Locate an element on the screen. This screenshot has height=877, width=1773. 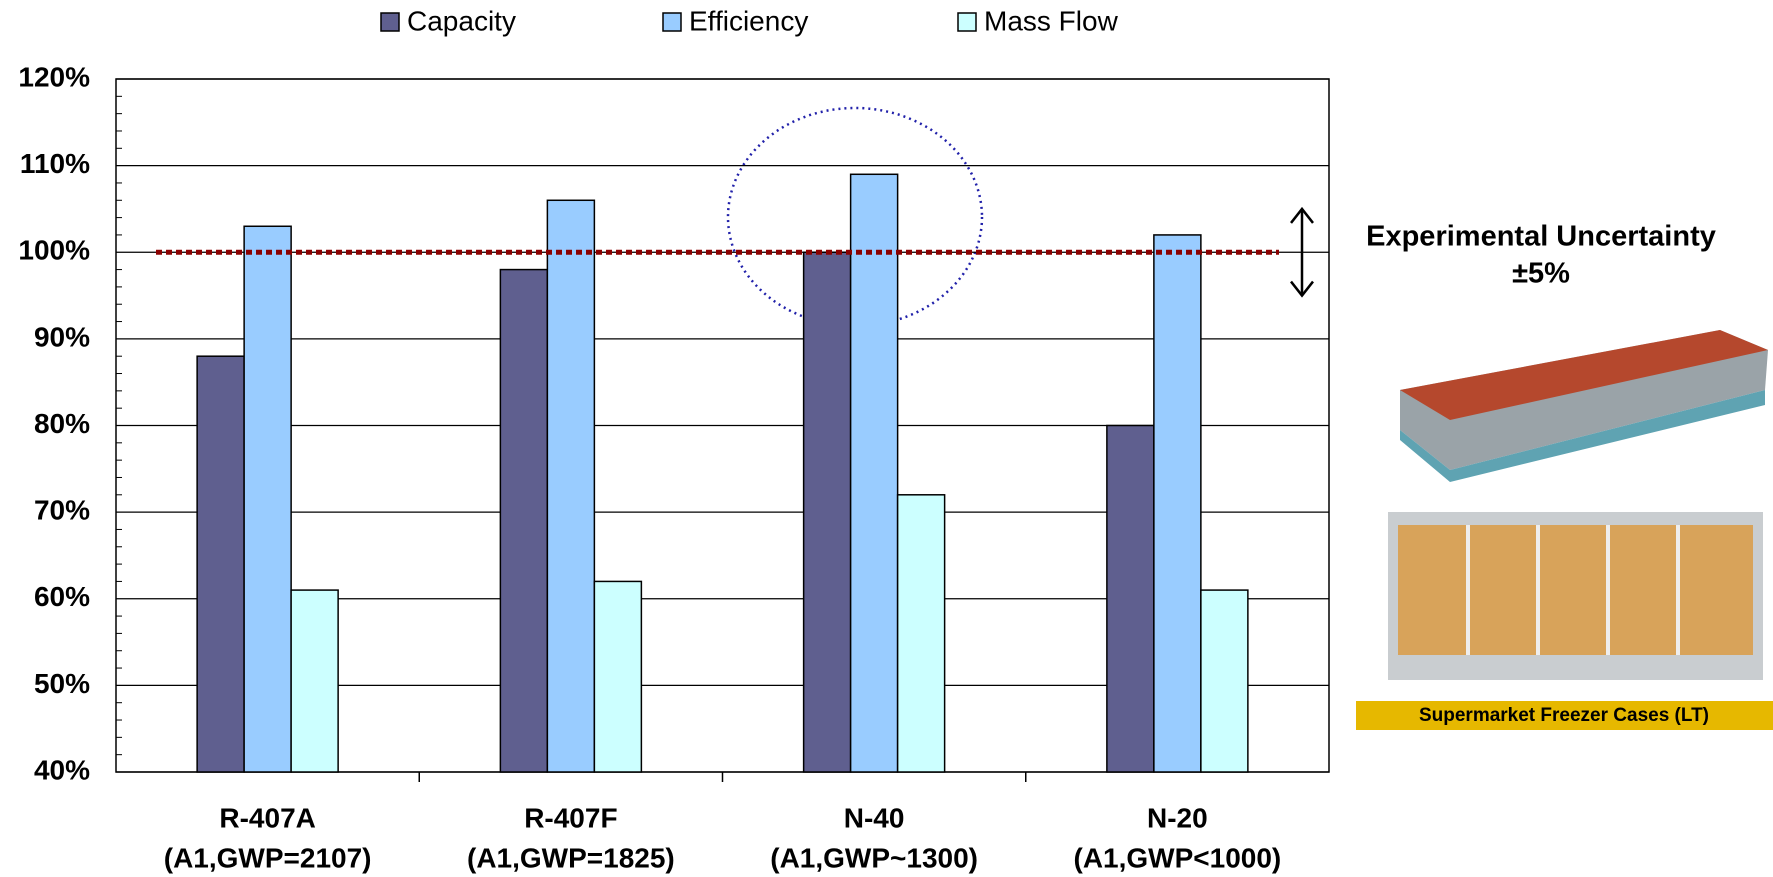
freezer-image-top is located at coordinates (1584, 406).